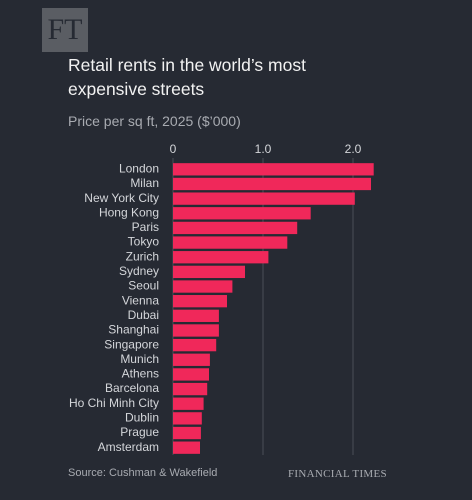 The image size is (472, 500). Describe the element at coordinates (144, 242) in the screenshot. I see `y-tick-label: Tokyo` at that location.